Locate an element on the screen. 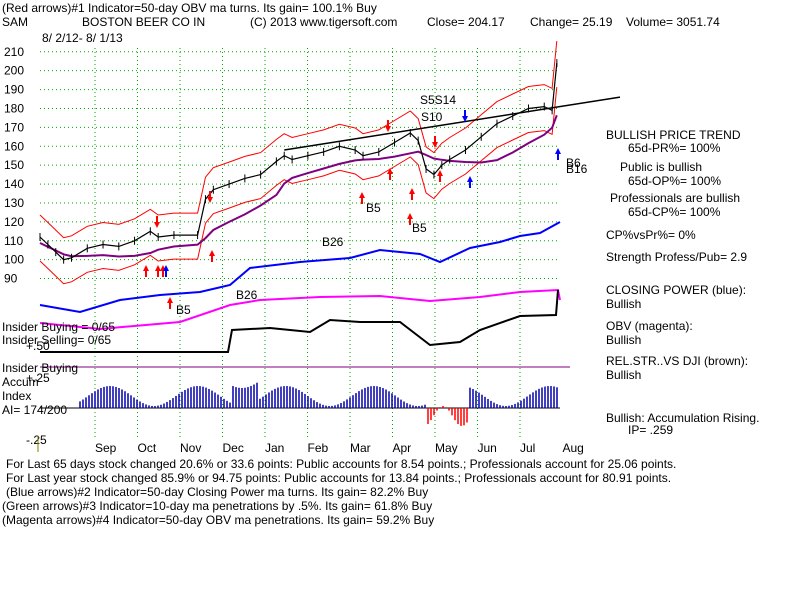 This screenshot has height=600, width=800. x-tick-label: Jan is located at coordinates (274, 448).